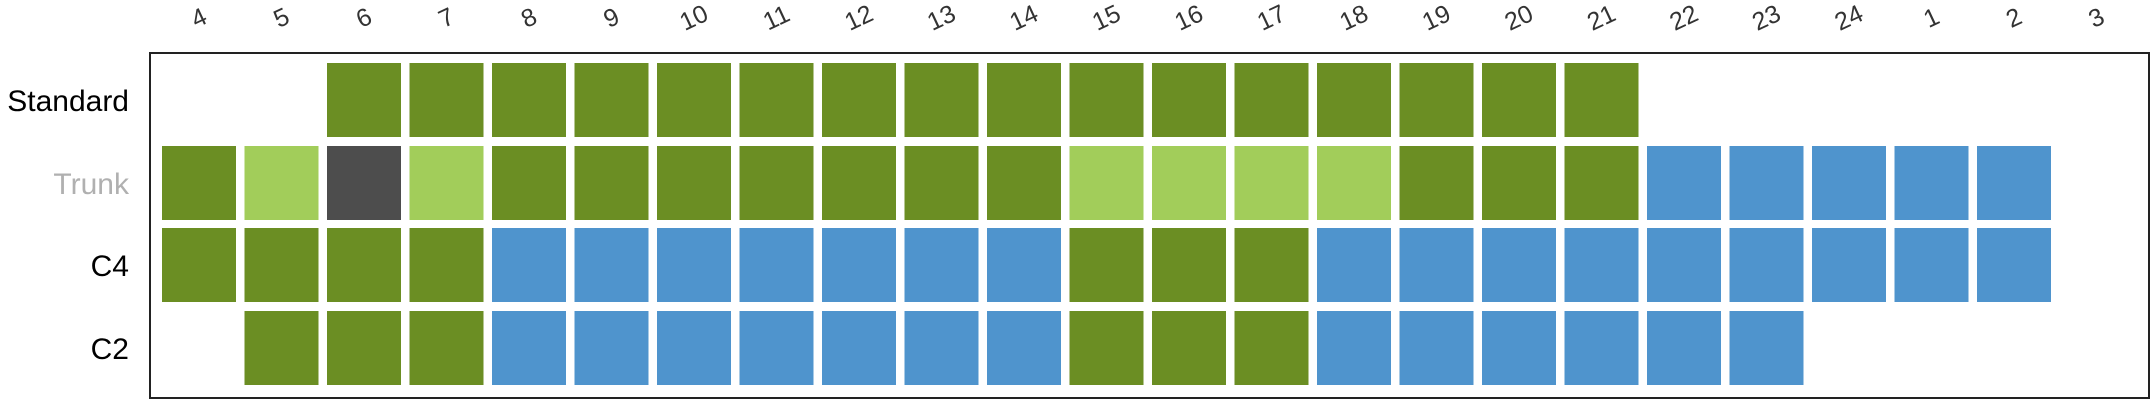 The width and height of the screenshot is (2150, 400). What do you see at coordinates (1353, 18) in the screenshot?
I see `x-tick-label: 18` at bounding box center [1353, 18].